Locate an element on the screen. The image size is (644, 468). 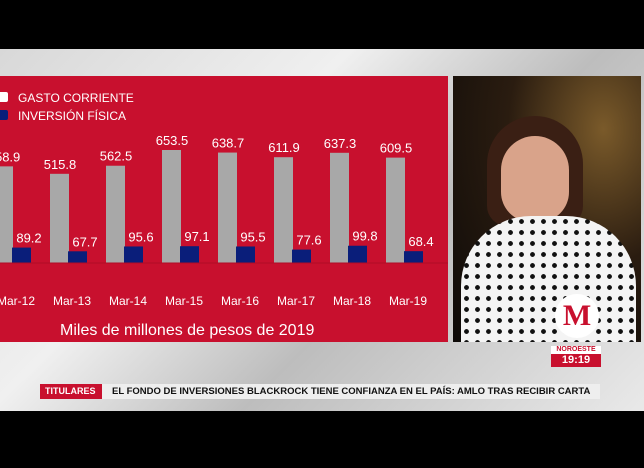
label-inversion-5: 77.6 is located at coordinates (308, 240).